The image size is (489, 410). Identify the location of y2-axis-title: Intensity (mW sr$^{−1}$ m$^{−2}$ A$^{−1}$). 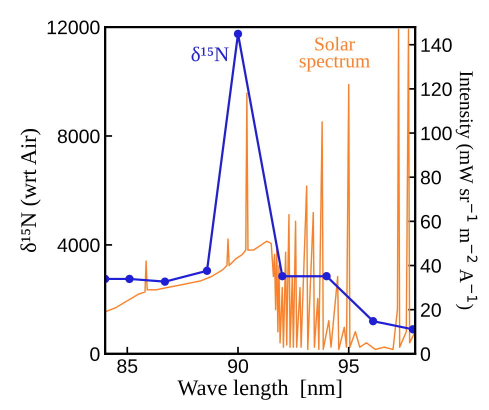
(467, 190).